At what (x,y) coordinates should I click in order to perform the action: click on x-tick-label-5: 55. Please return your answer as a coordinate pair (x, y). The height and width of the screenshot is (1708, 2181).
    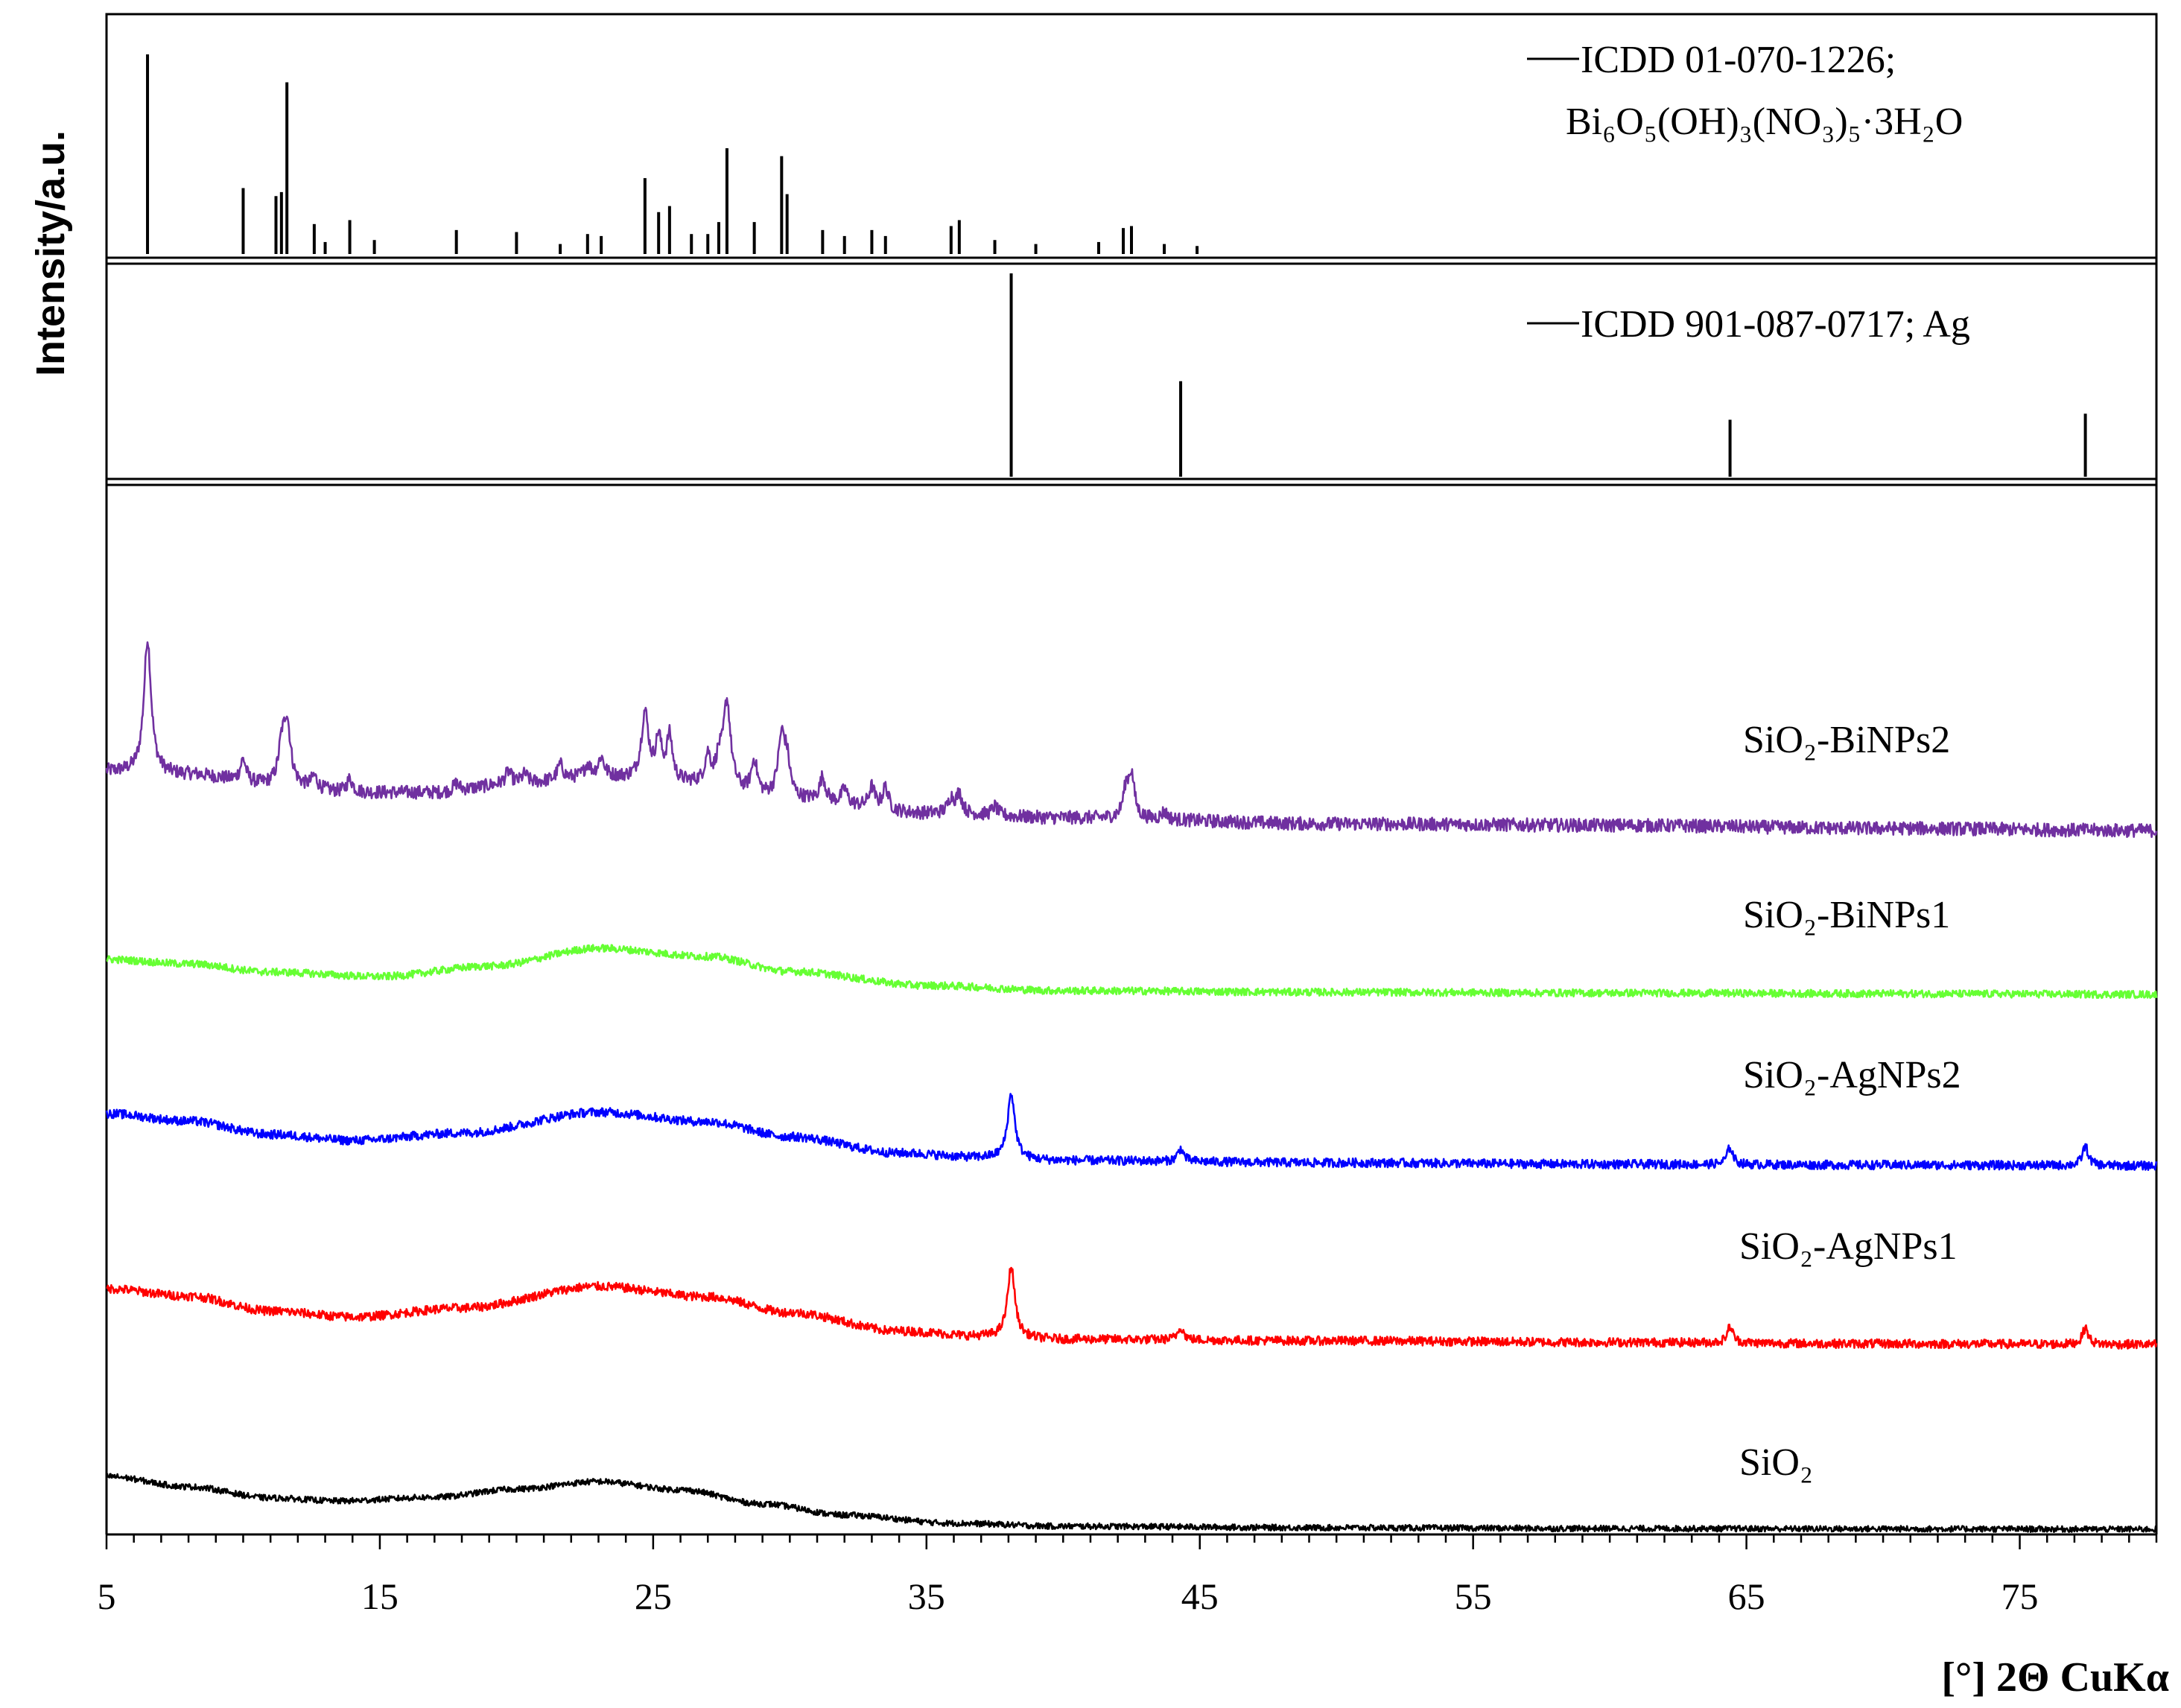
    Looking at the image, I should click on (1473, 1596).